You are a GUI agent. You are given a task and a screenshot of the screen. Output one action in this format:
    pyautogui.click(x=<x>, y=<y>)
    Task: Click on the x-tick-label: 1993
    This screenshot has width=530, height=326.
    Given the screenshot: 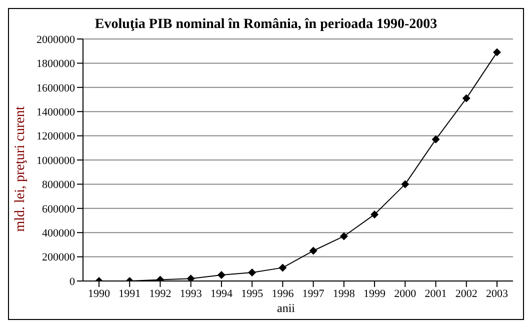 What is the action you would take?
    pyautogui.click(x=191, y=294)
    